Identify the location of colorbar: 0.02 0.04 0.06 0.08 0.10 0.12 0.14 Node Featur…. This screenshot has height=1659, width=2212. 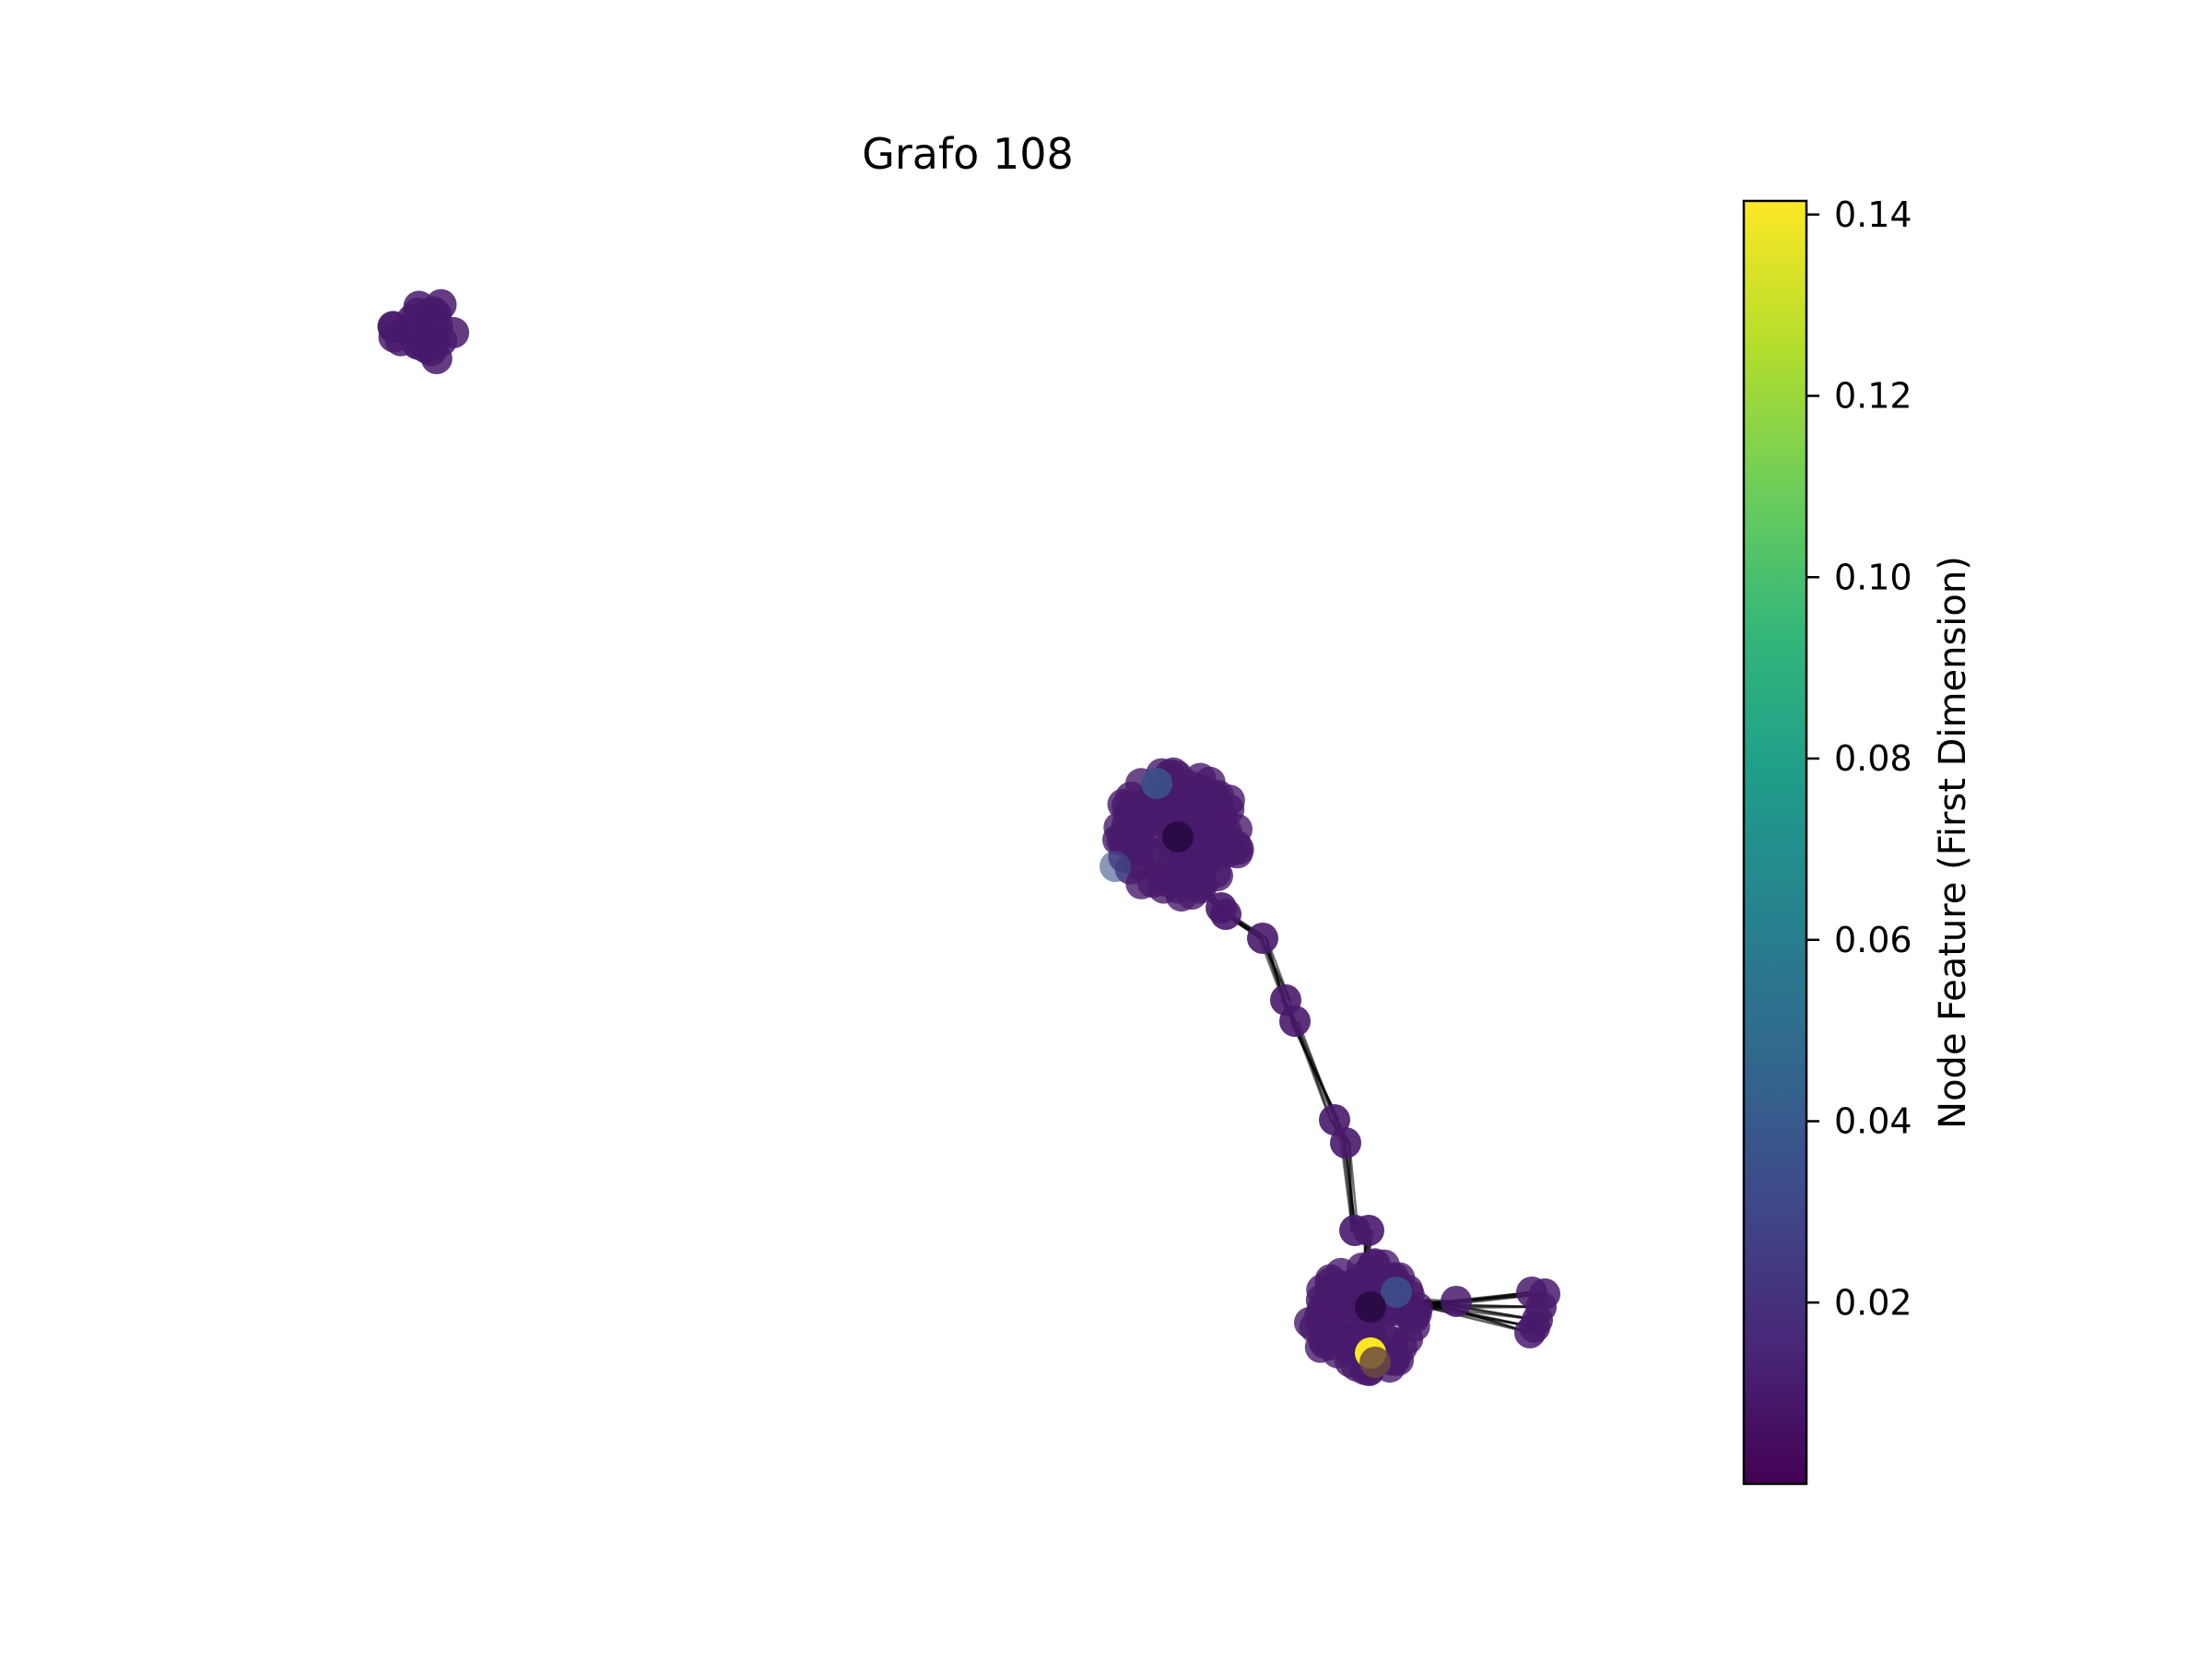
(1858, 840).